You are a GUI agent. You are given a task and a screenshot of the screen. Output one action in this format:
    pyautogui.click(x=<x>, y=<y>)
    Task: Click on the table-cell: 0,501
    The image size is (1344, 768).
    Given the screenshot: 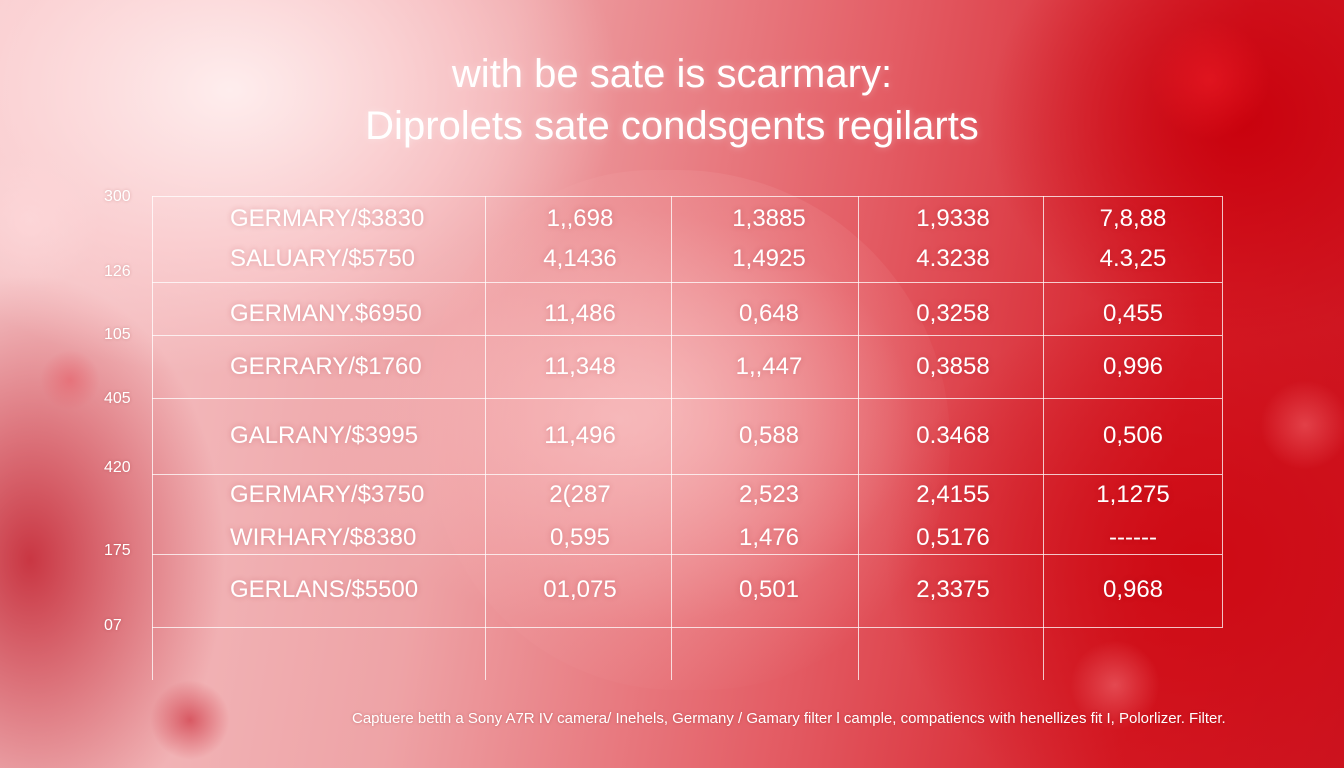 What is the action you would take?
    pyautogui.click(x=769, y=589)
    